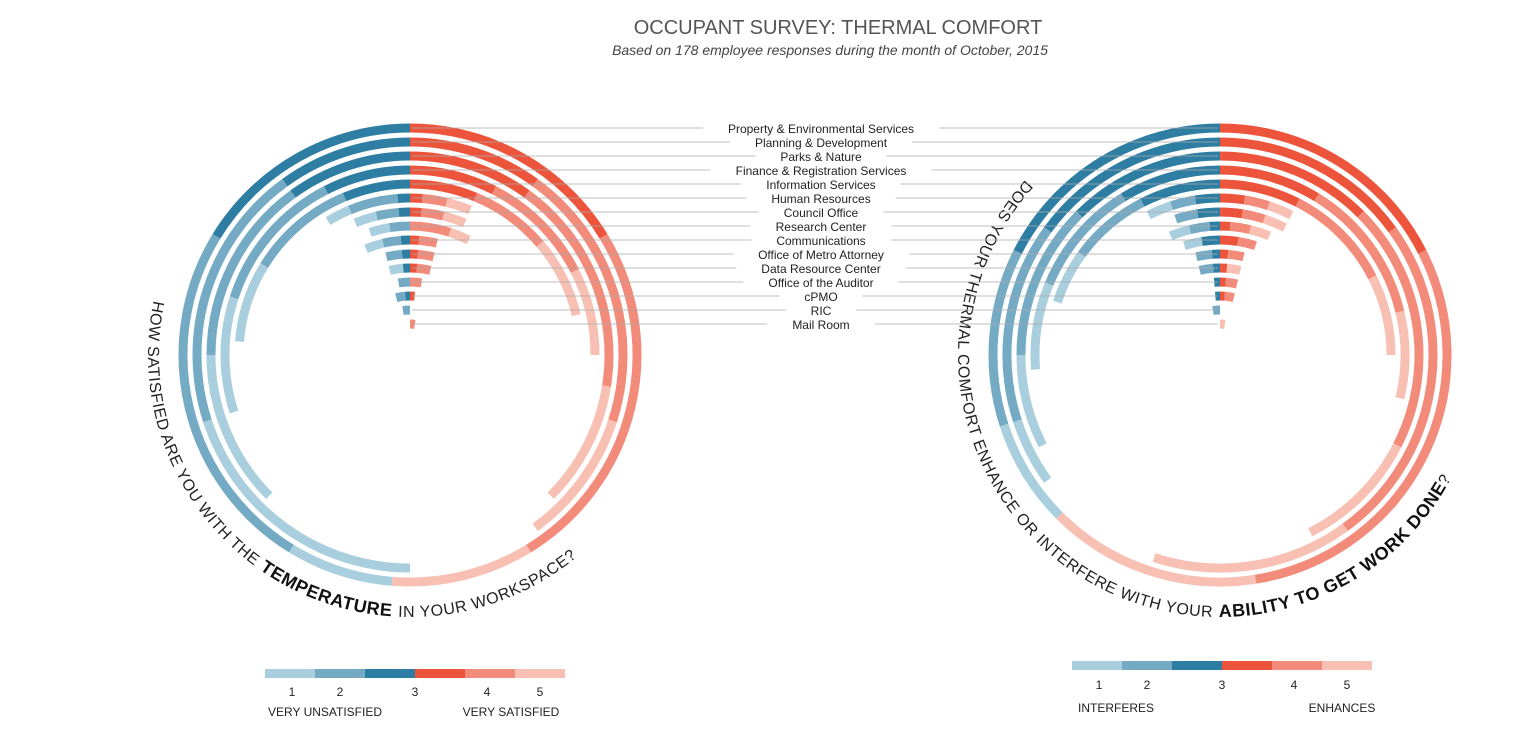 This screenshot has width=1537, height=734. What do you see at coordinates (821, 311) in the screenshot?
I see `department-label: RIC` at bounding box center [821, 311].